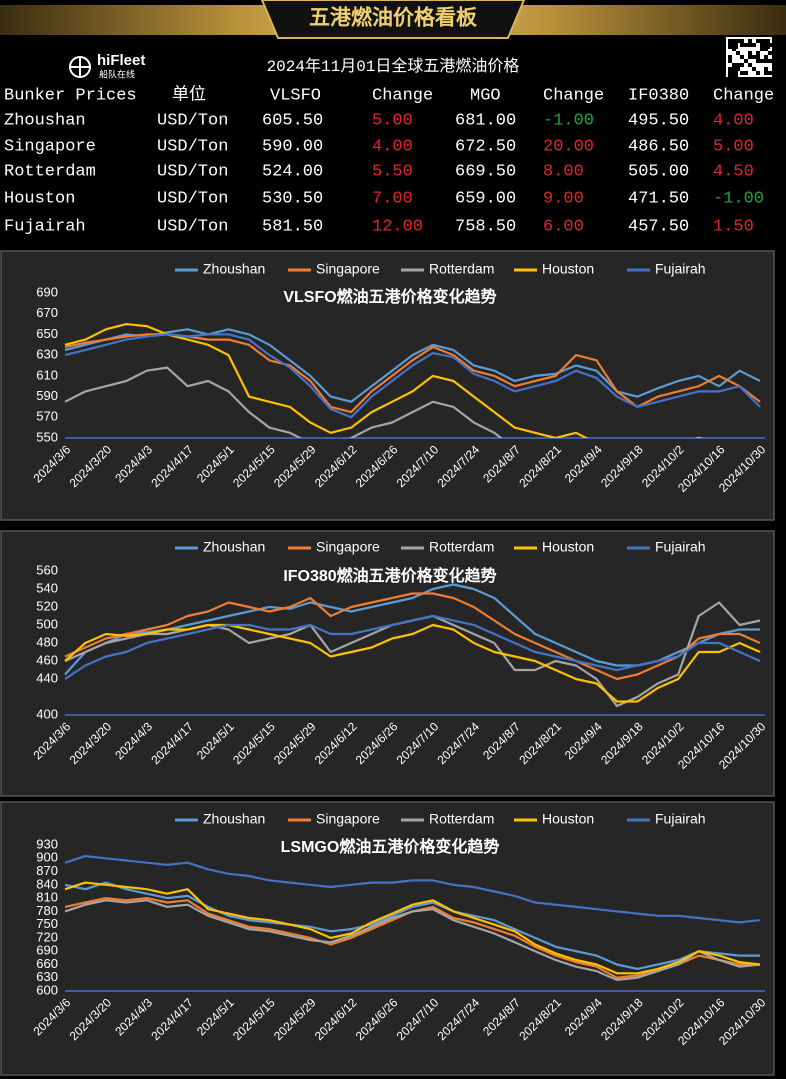 The width and height of the screenshot is (786, 1079). Describe the element at coordinates (292, 146) in the screenshot. I see `table-cell: 590.00` at that location.